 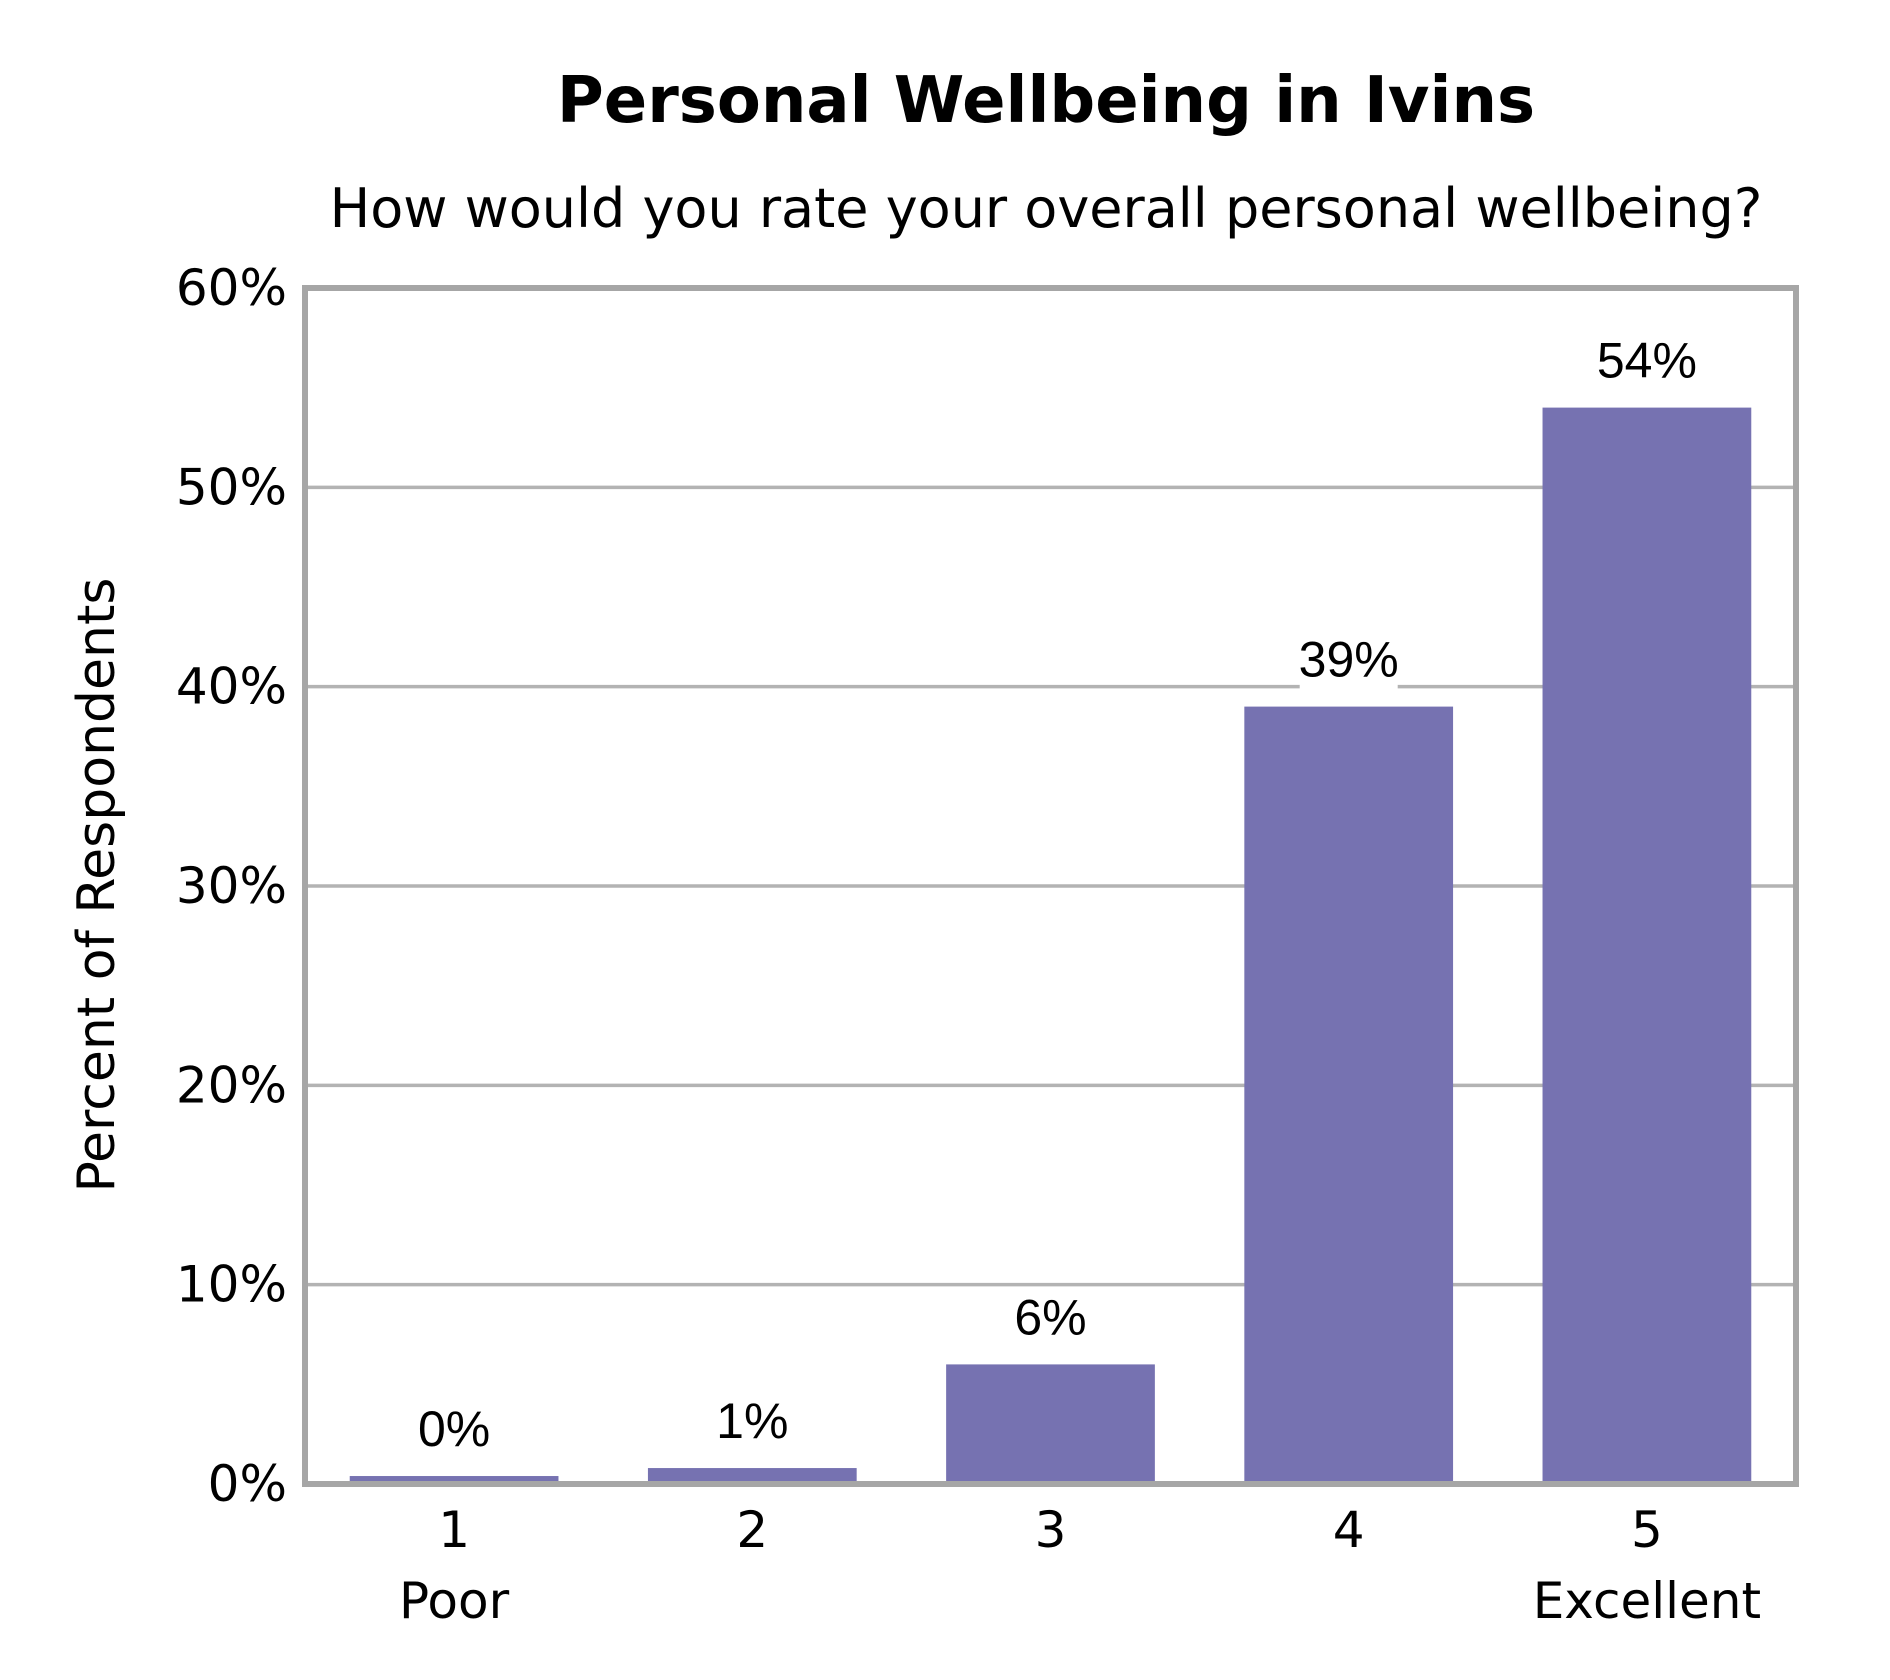 What do you see at coordinates (97, 885) in the screenshot?
I see `y-axis-title: Percent of Respondents` at bounding box center [97, 885].